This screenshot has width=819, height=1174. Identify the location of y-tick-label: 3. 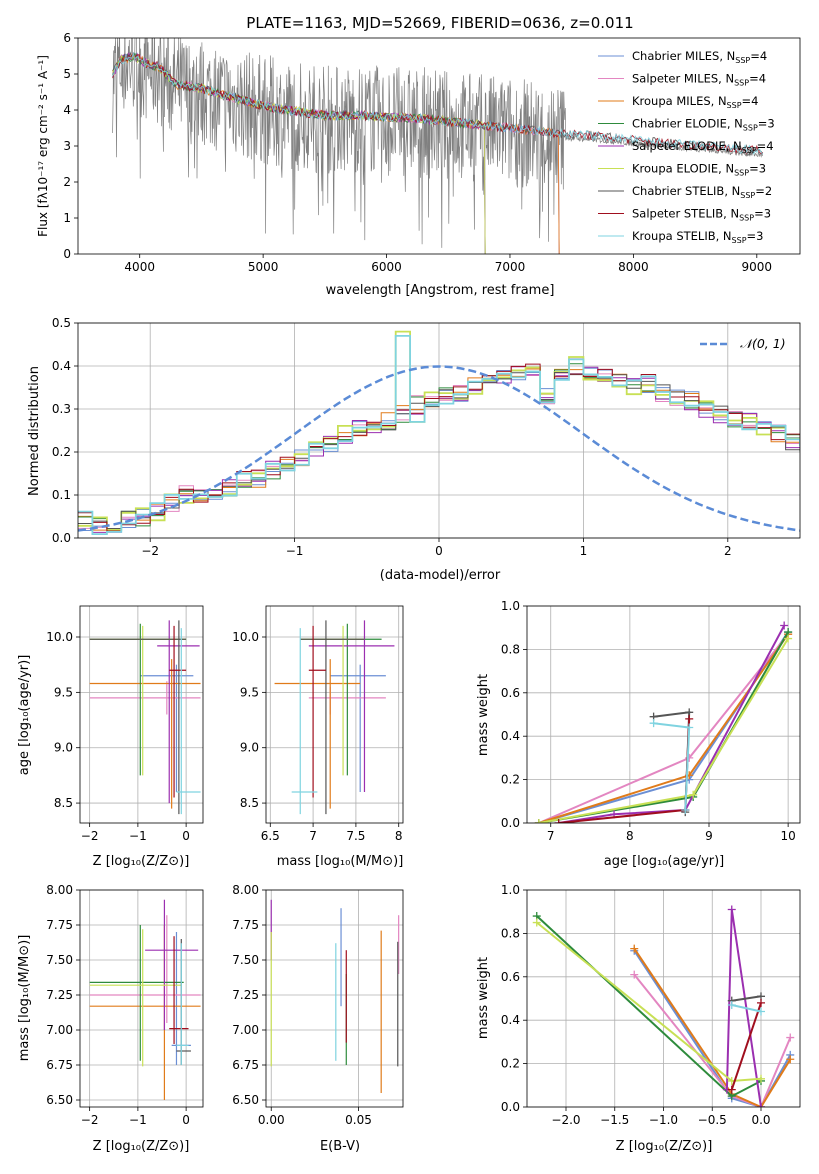
(67, 146).